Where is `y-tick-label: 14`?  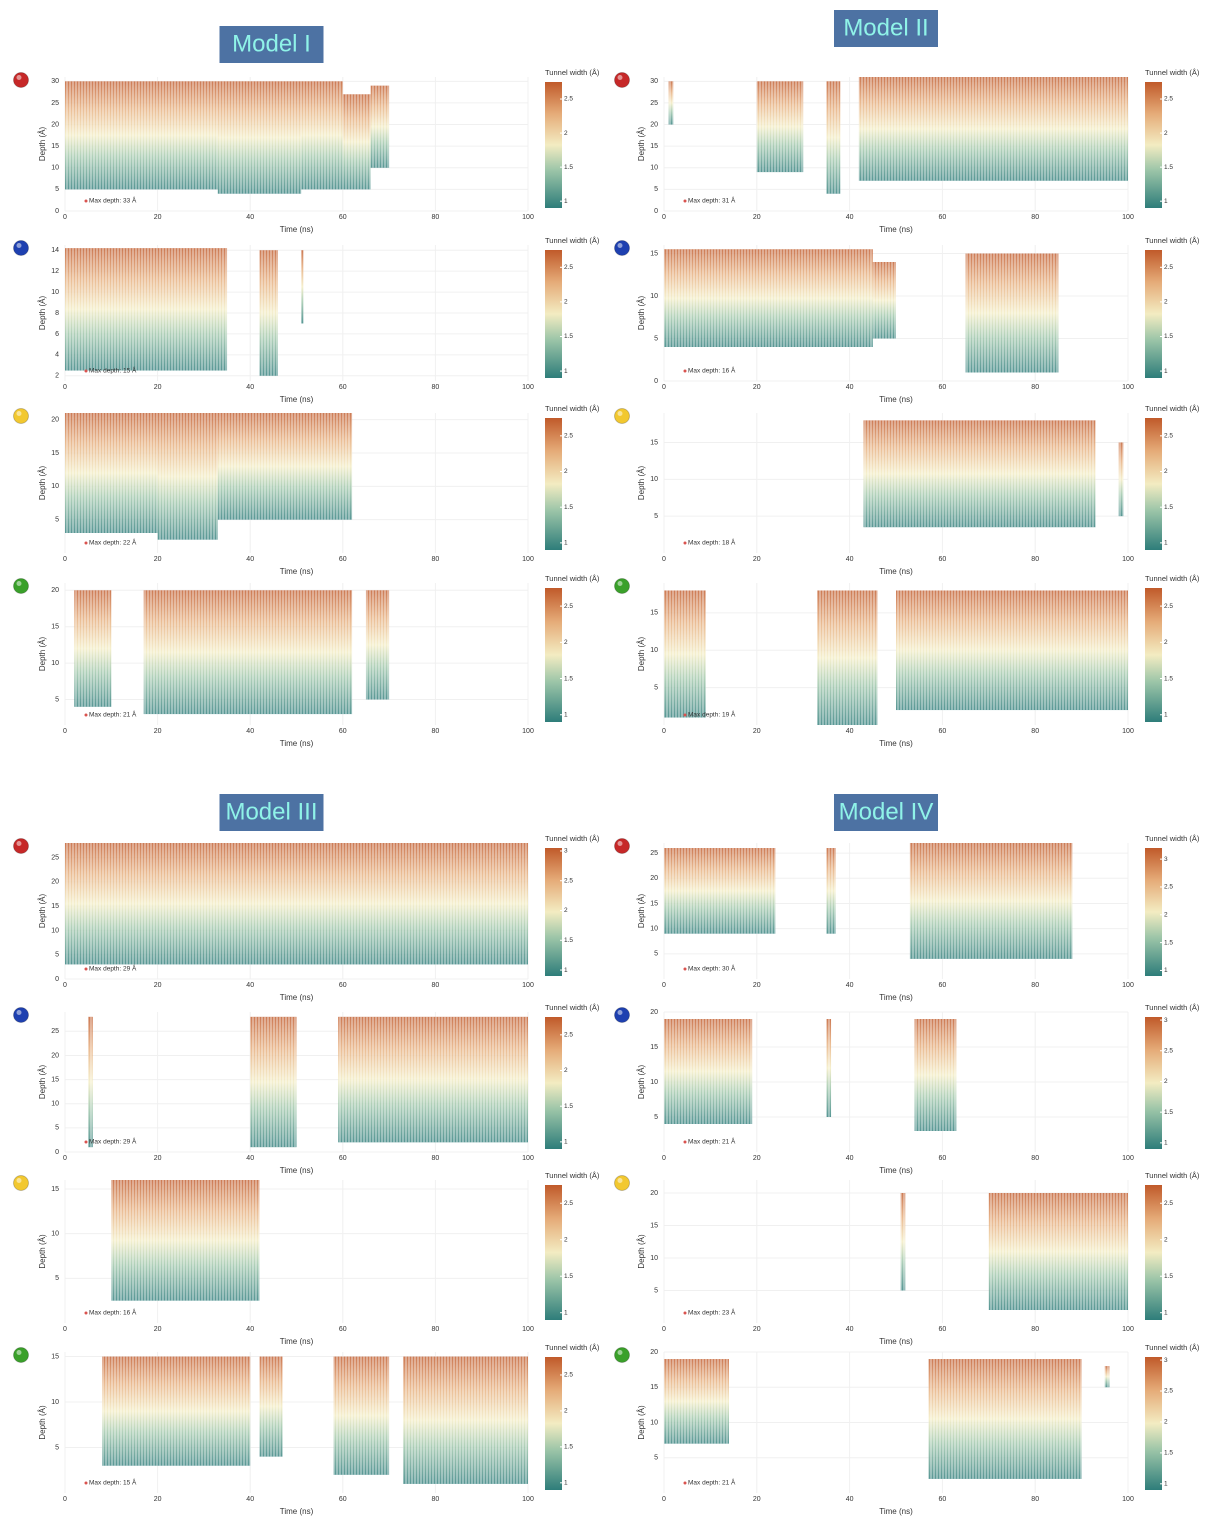
y-tick-label: 14 is located at coordinates (55, 250).